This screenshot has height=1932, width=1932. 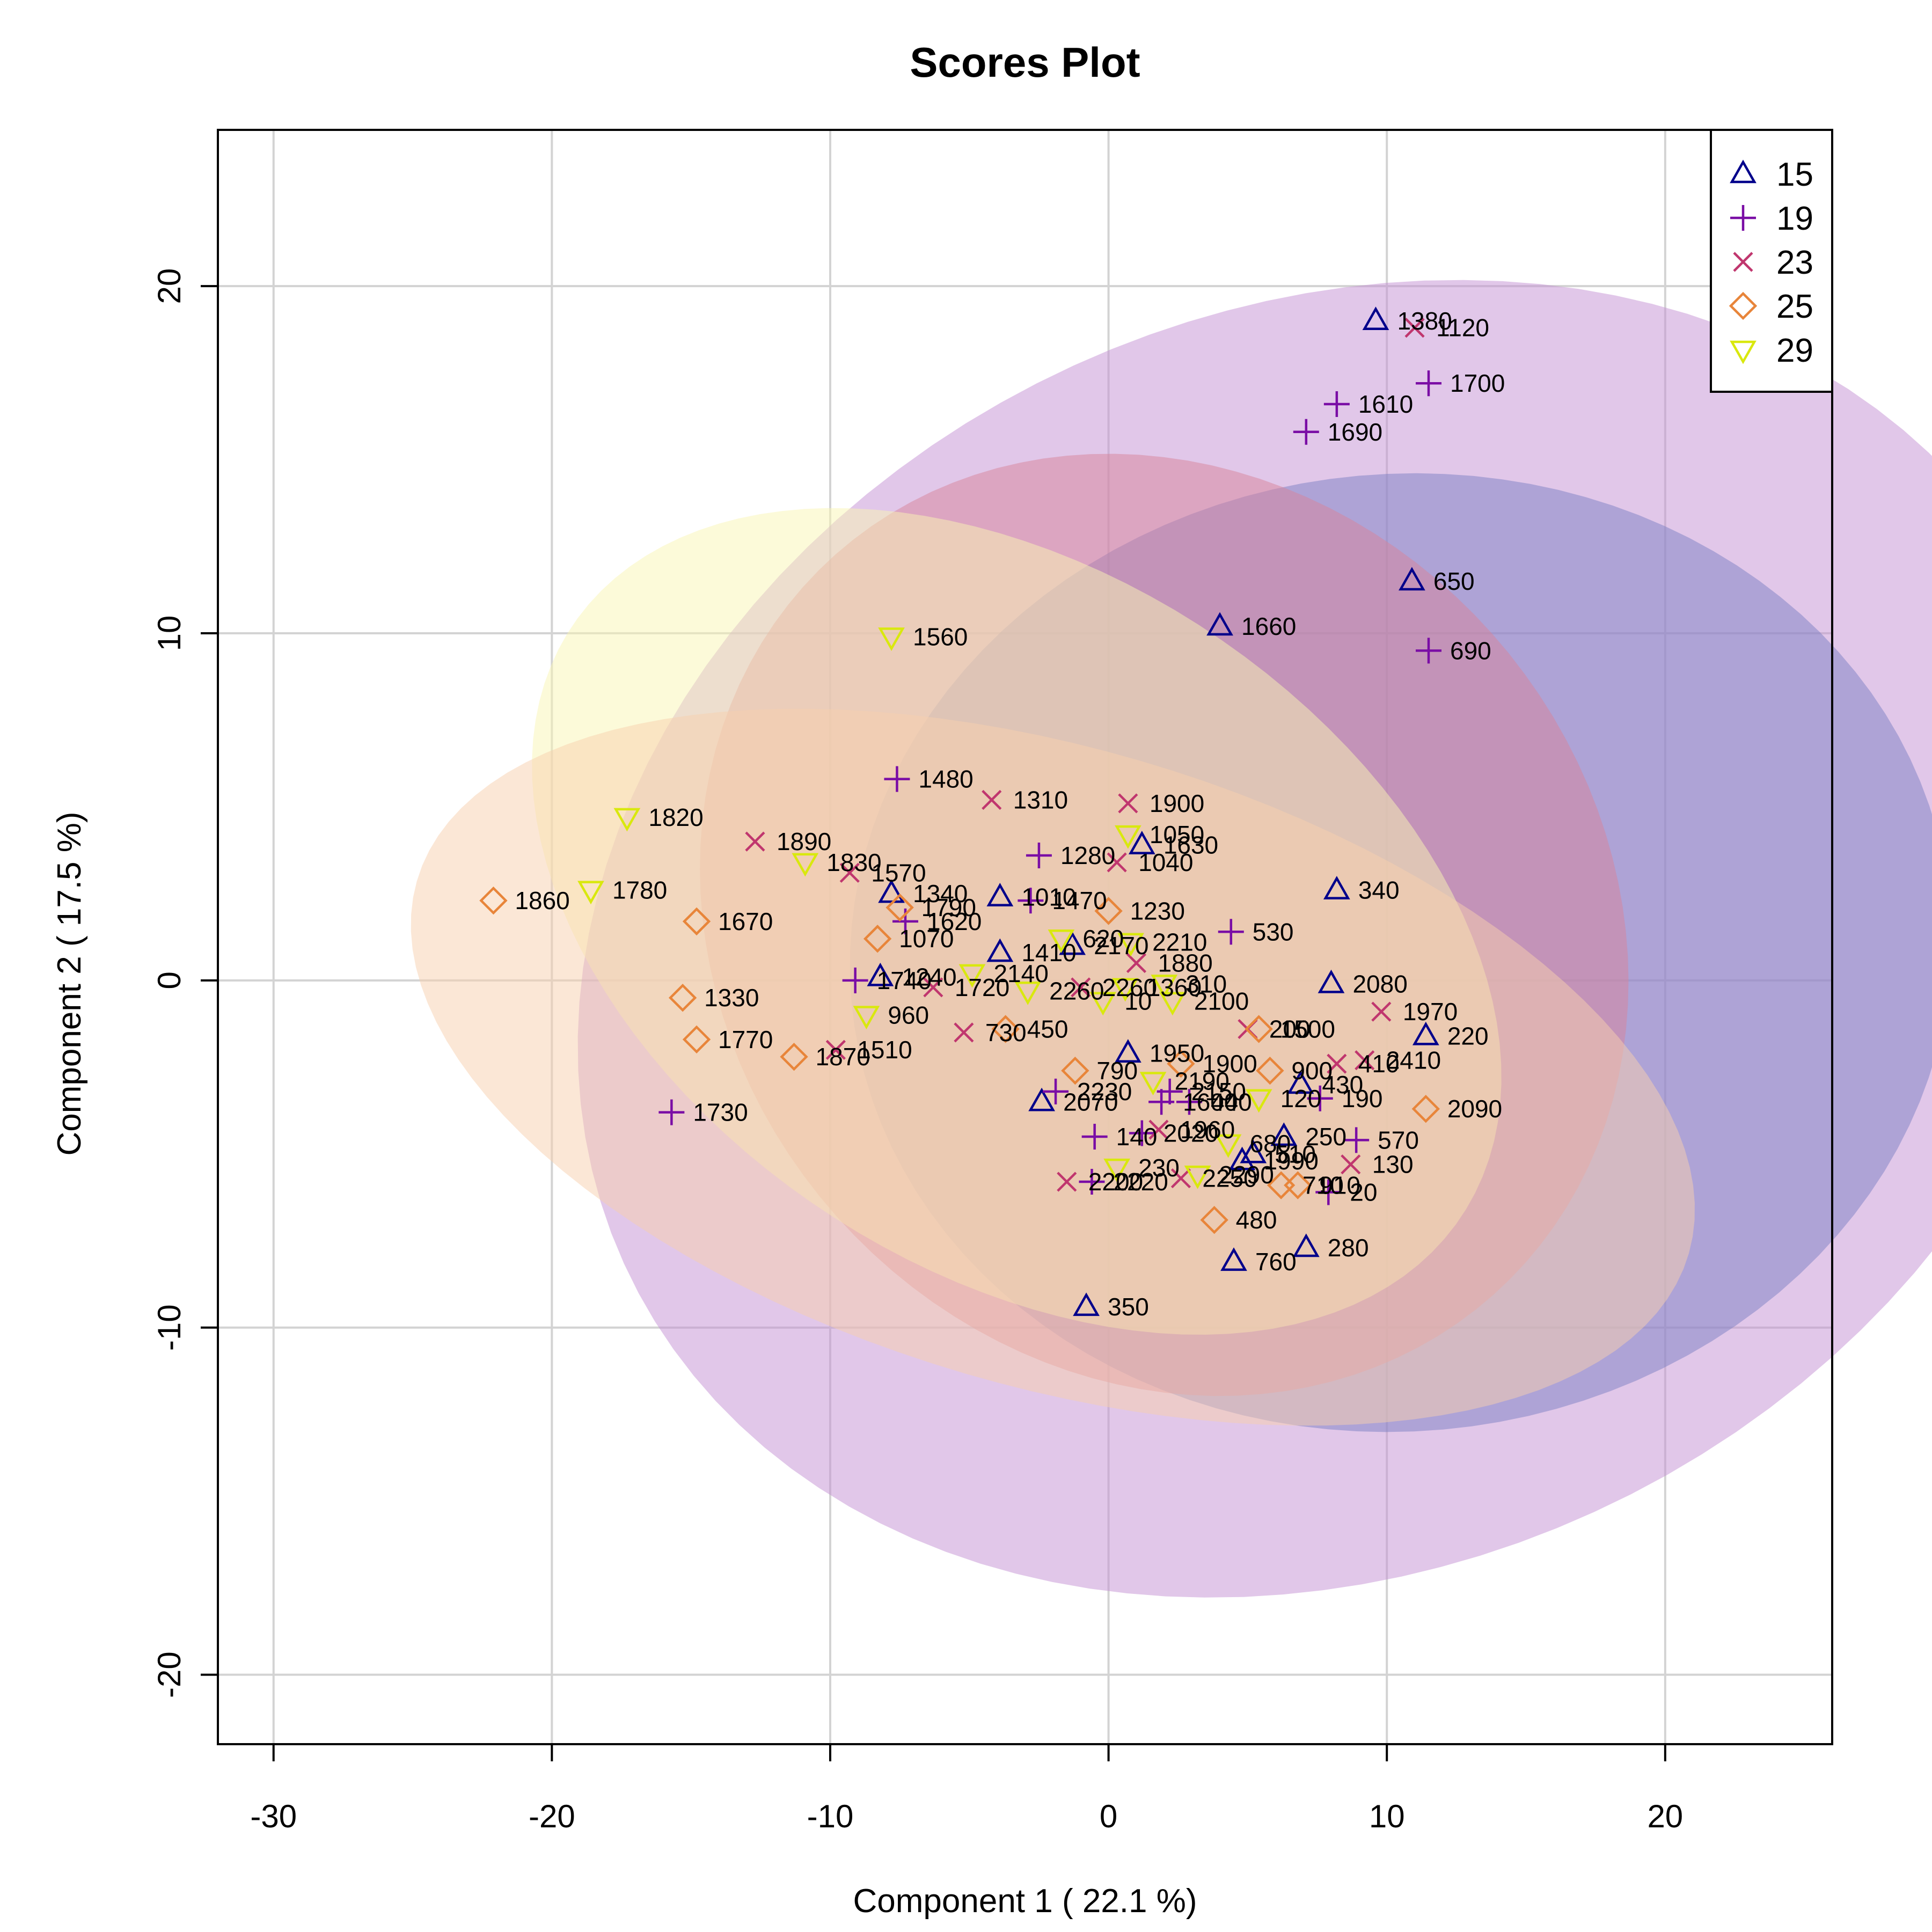 I want to click on legend-label-19: 19, so click(x=1794, y=218).